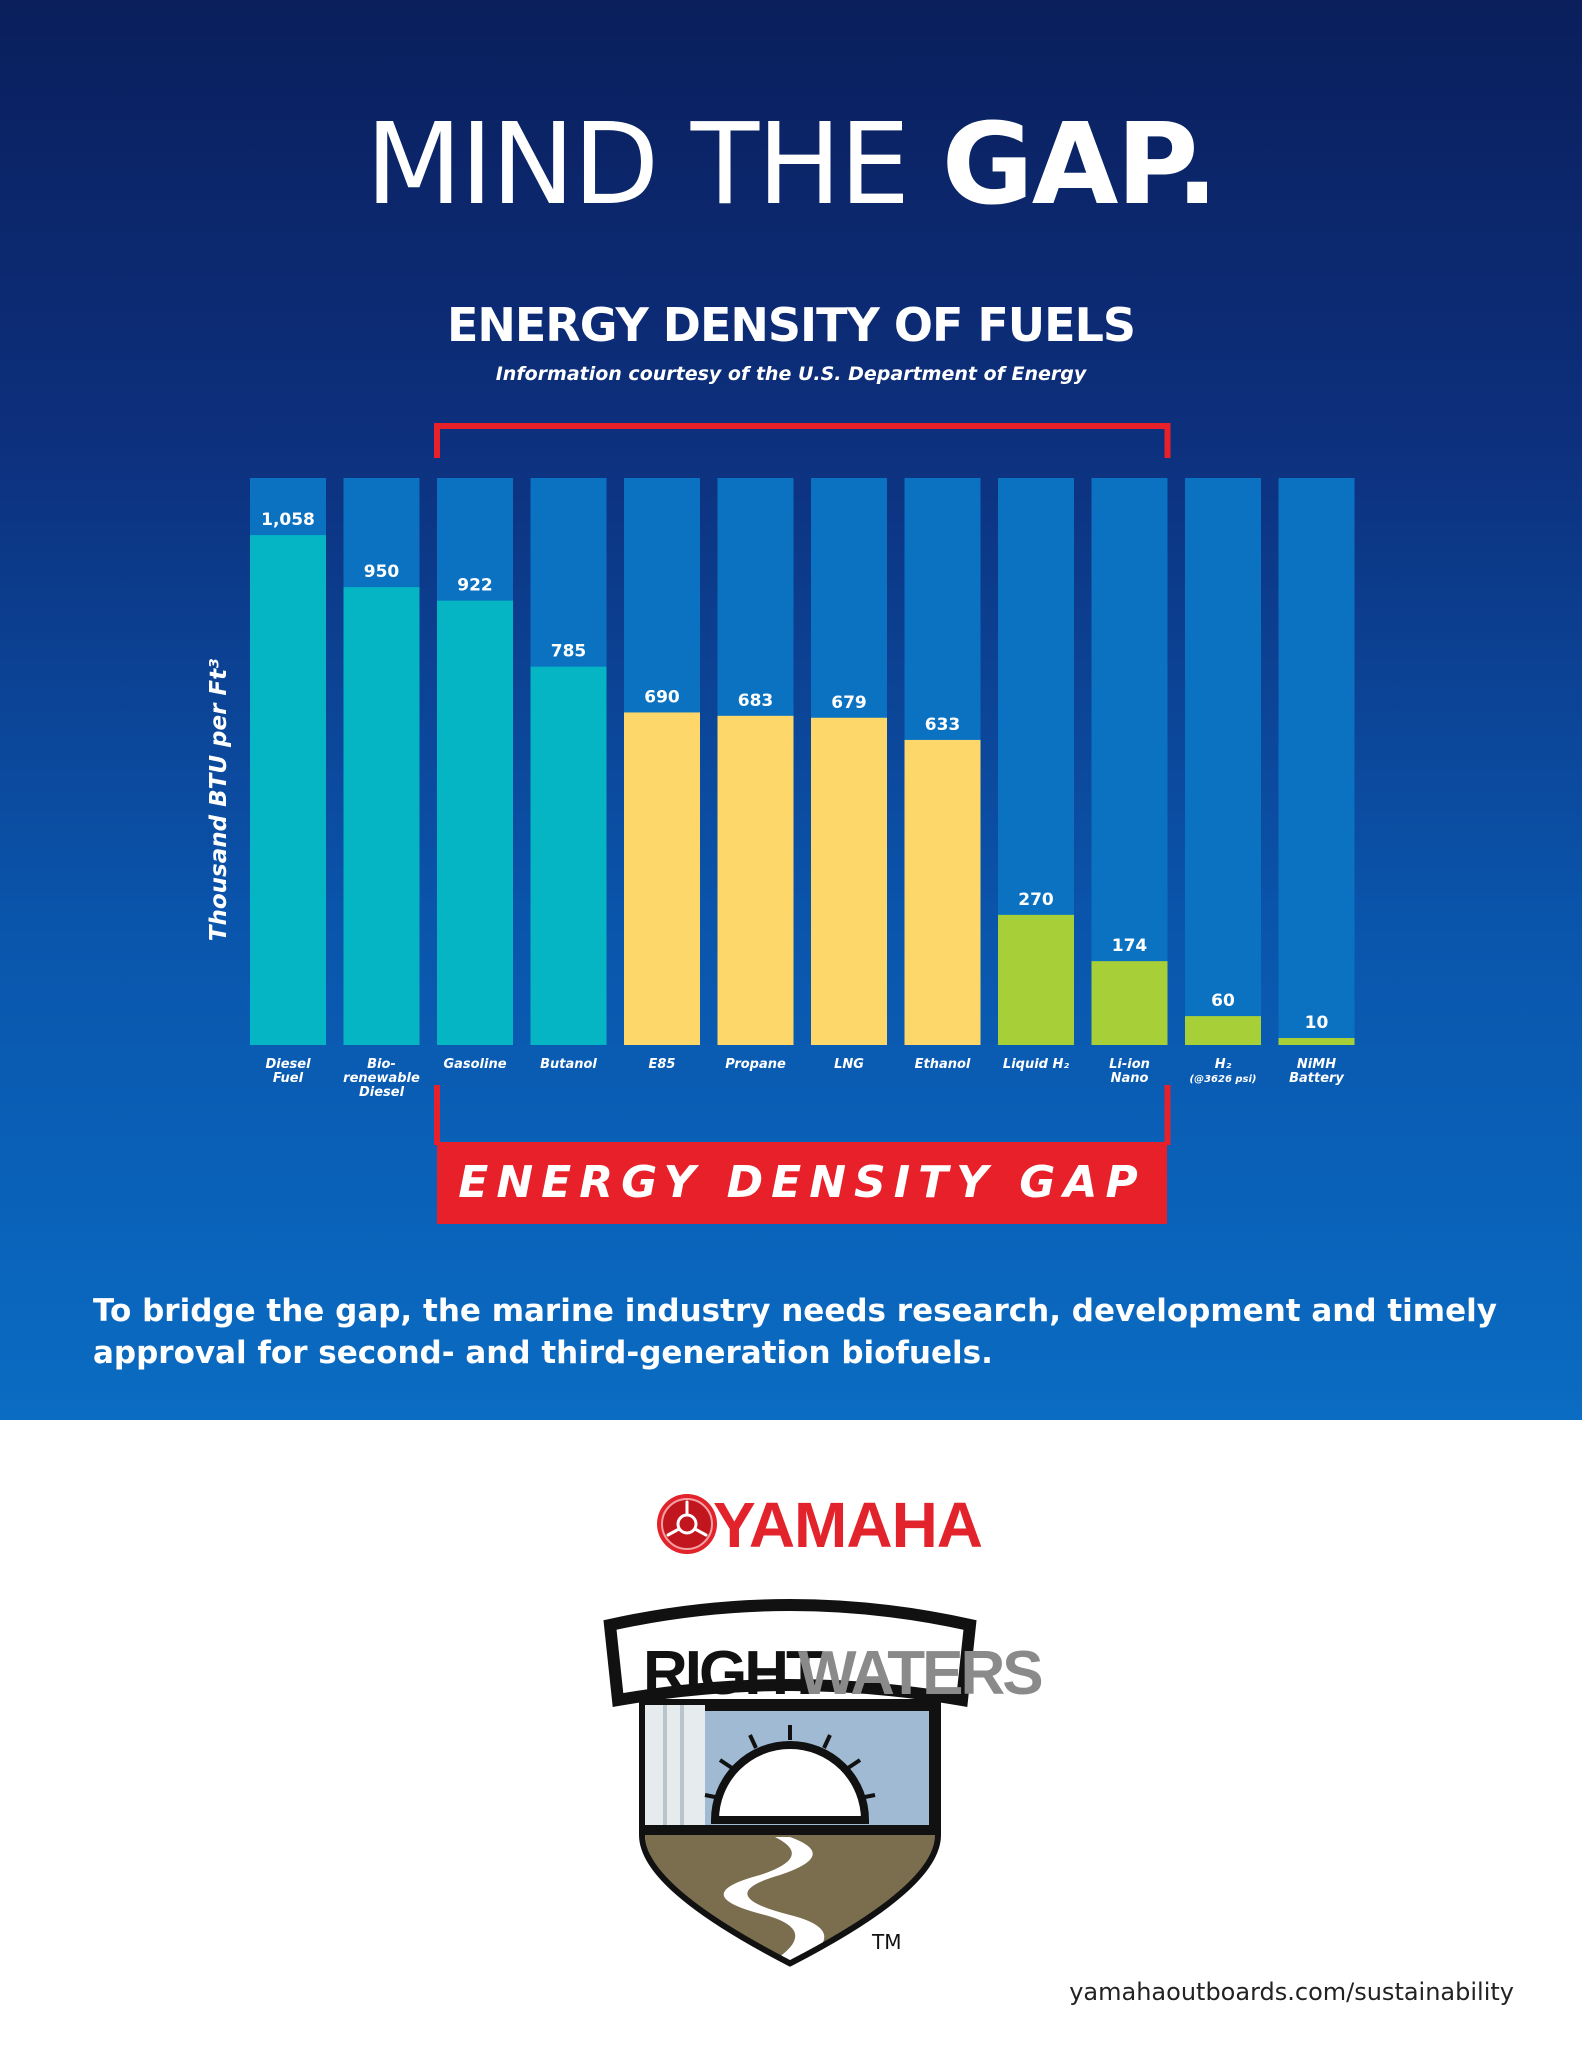 This screenshot has width=1582, height=2048. Describe the element at coordinates (1130, 946) in the screenshot. I see `data-label: 174` at that location.